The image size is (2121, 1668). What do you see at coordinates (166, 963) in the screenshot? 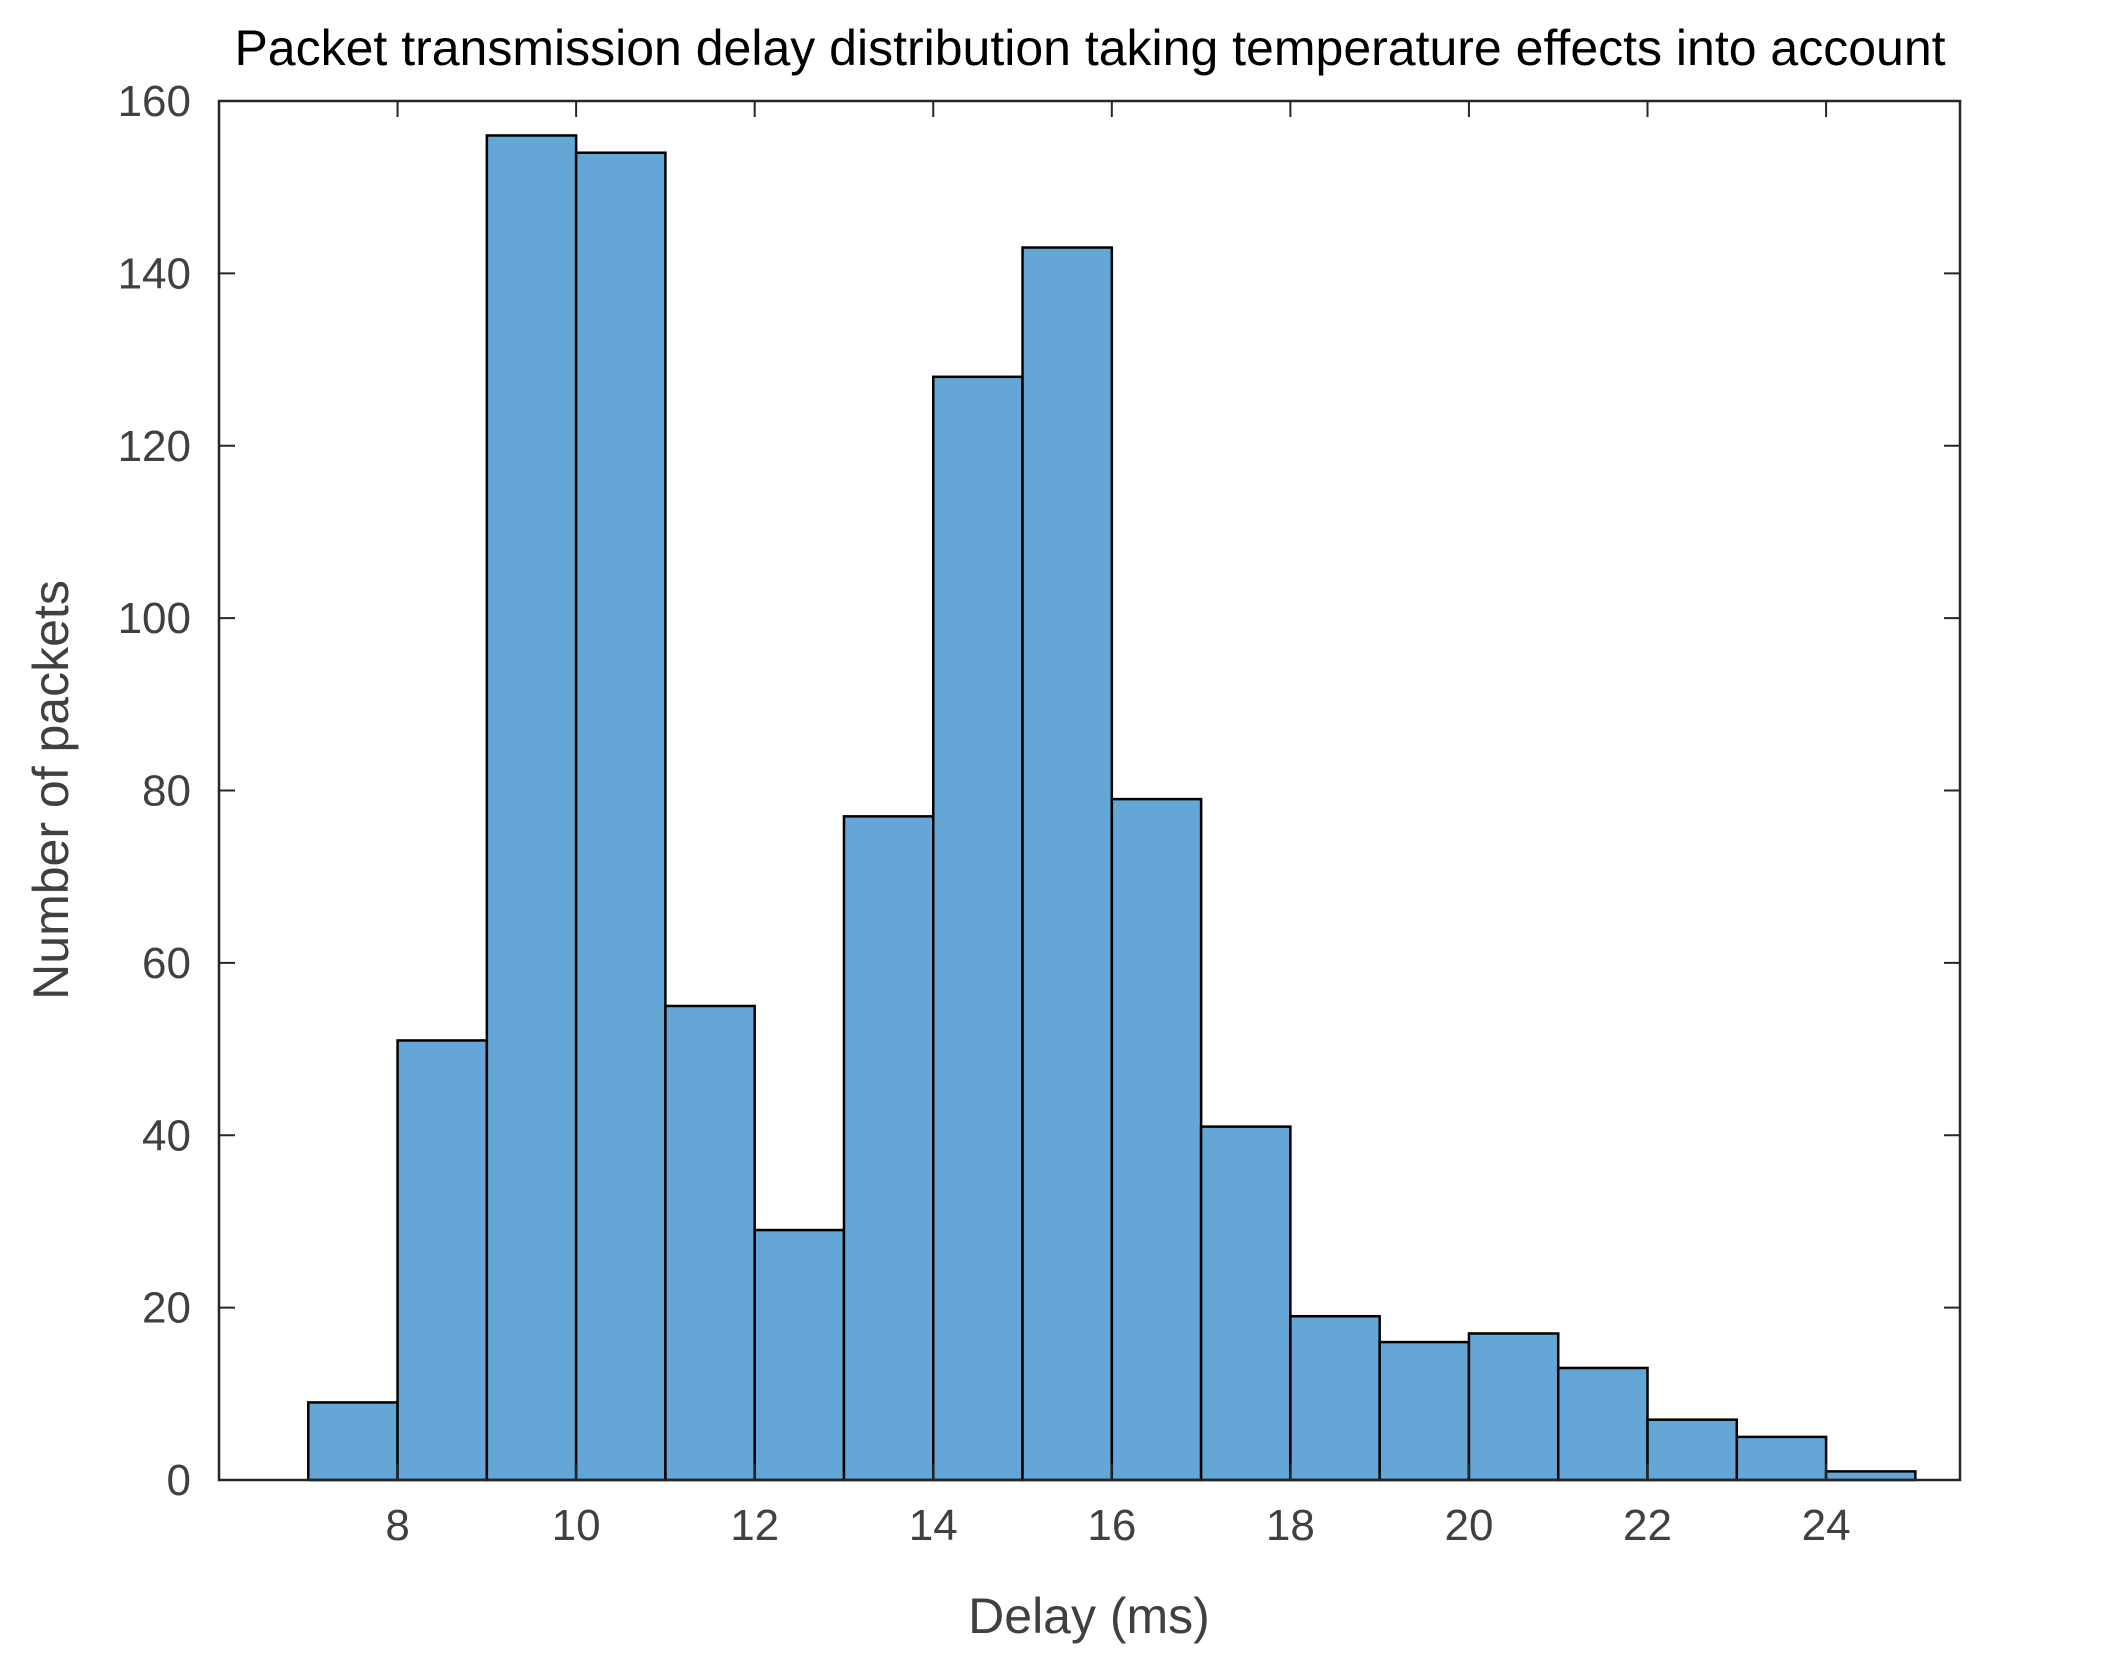
I see `y-tick-label: 60` at bounding box center [166, 963].